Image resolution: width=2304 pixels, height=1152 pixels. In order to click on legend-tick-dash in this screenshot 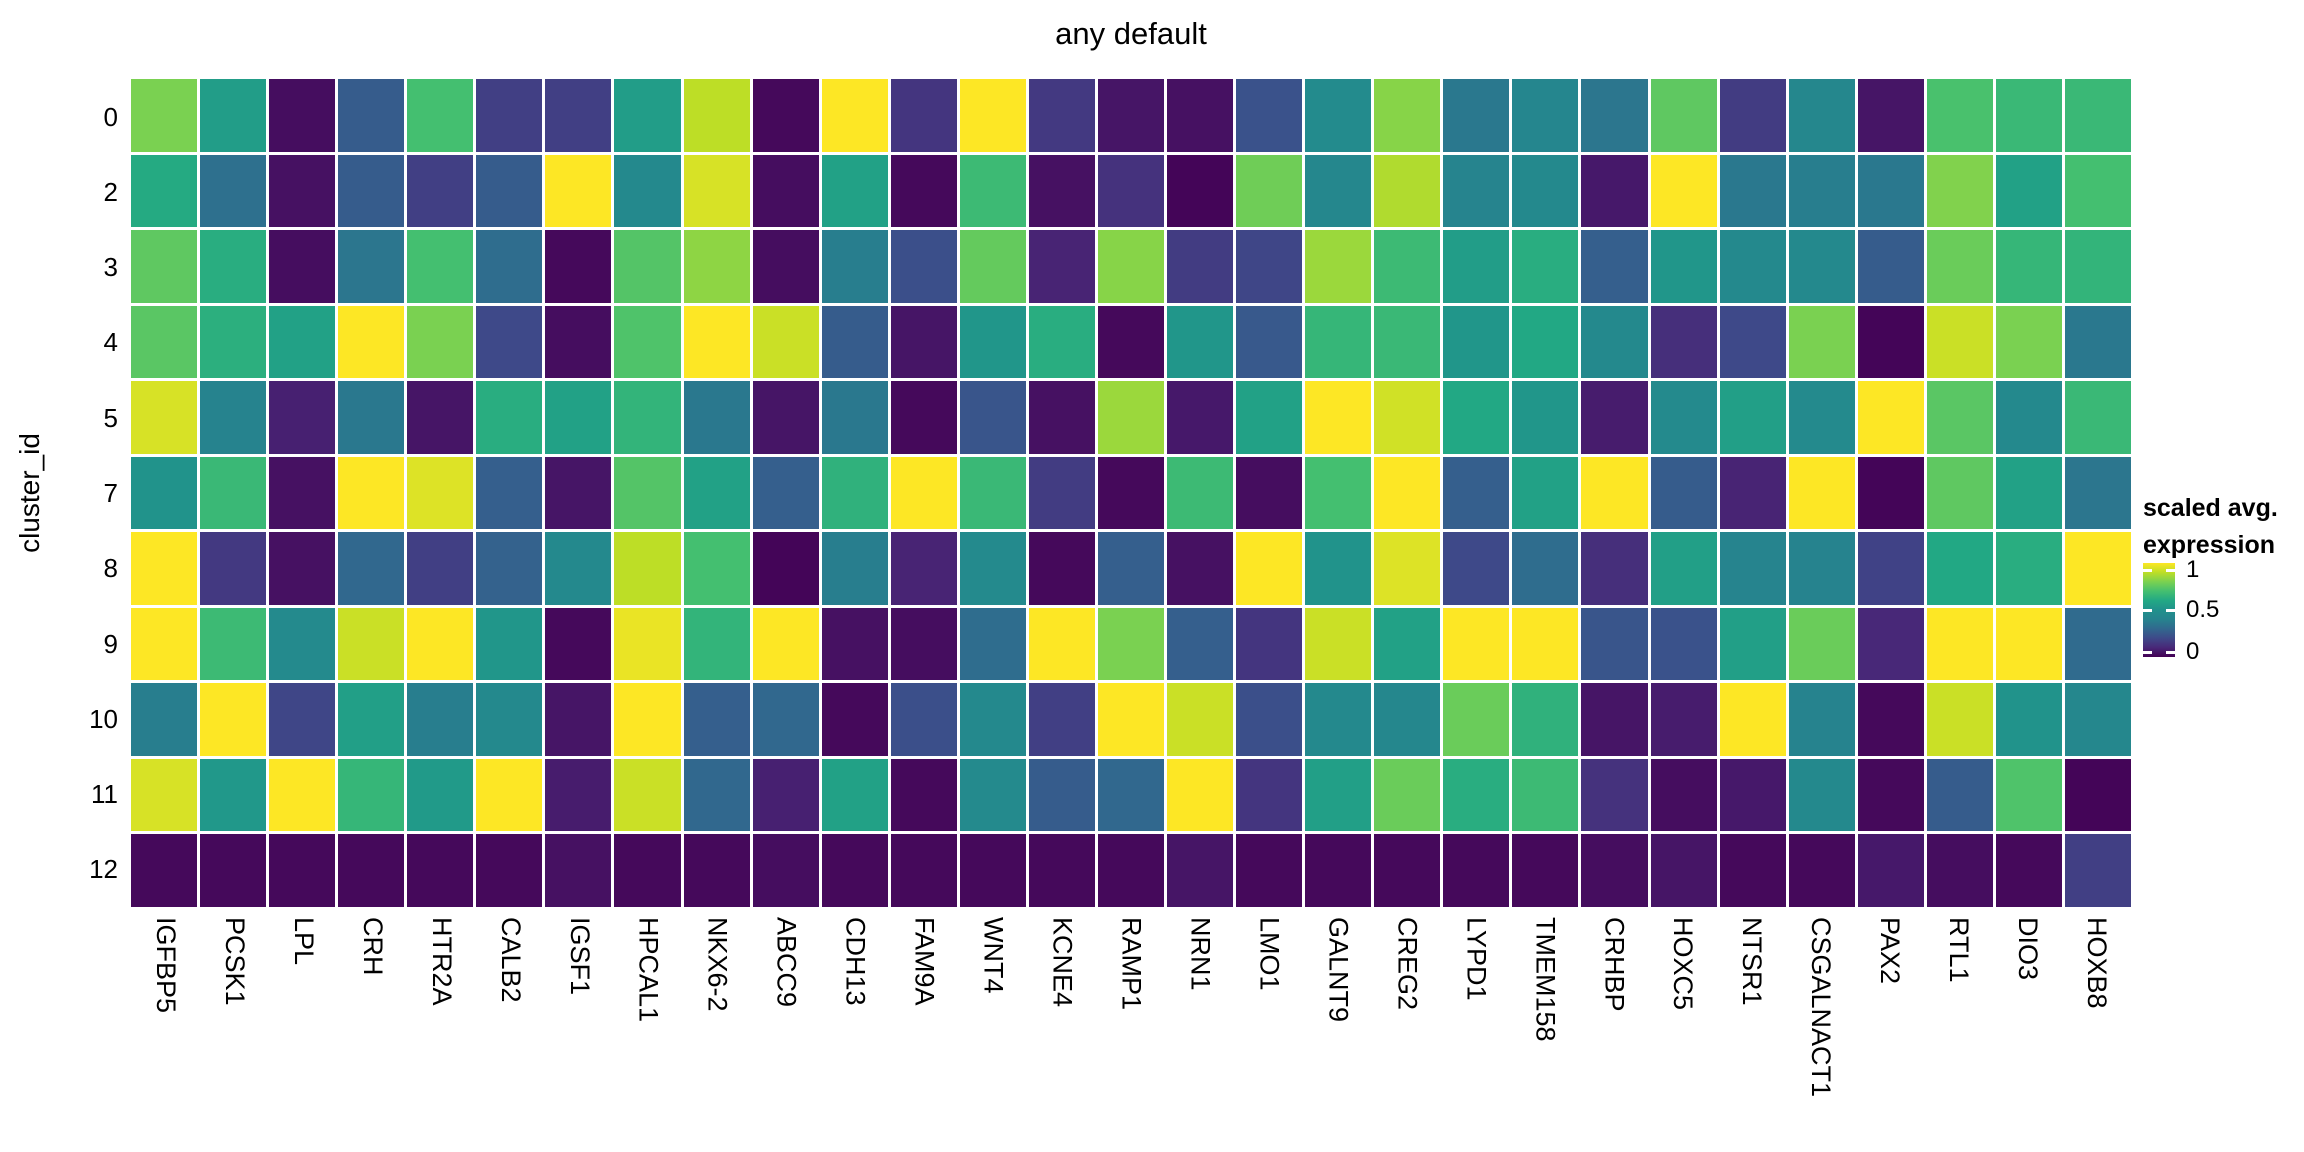, I will do `click(2170, 570)`.